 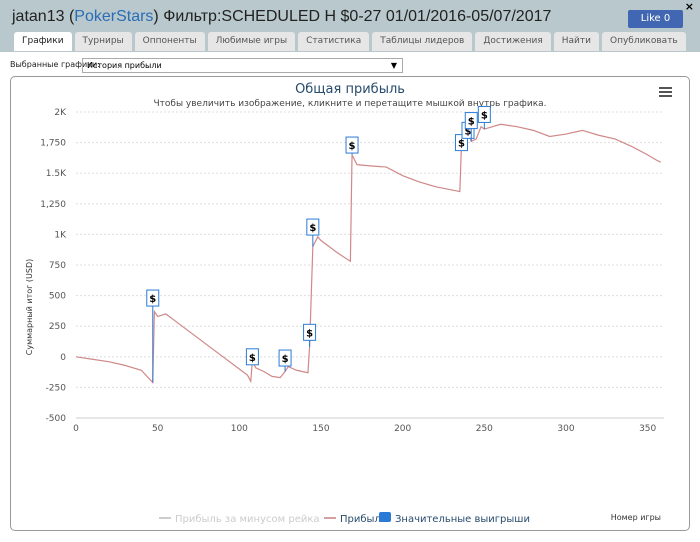 I want to click on chart-select: История прибыли ▼, so click(x=242, y=65).